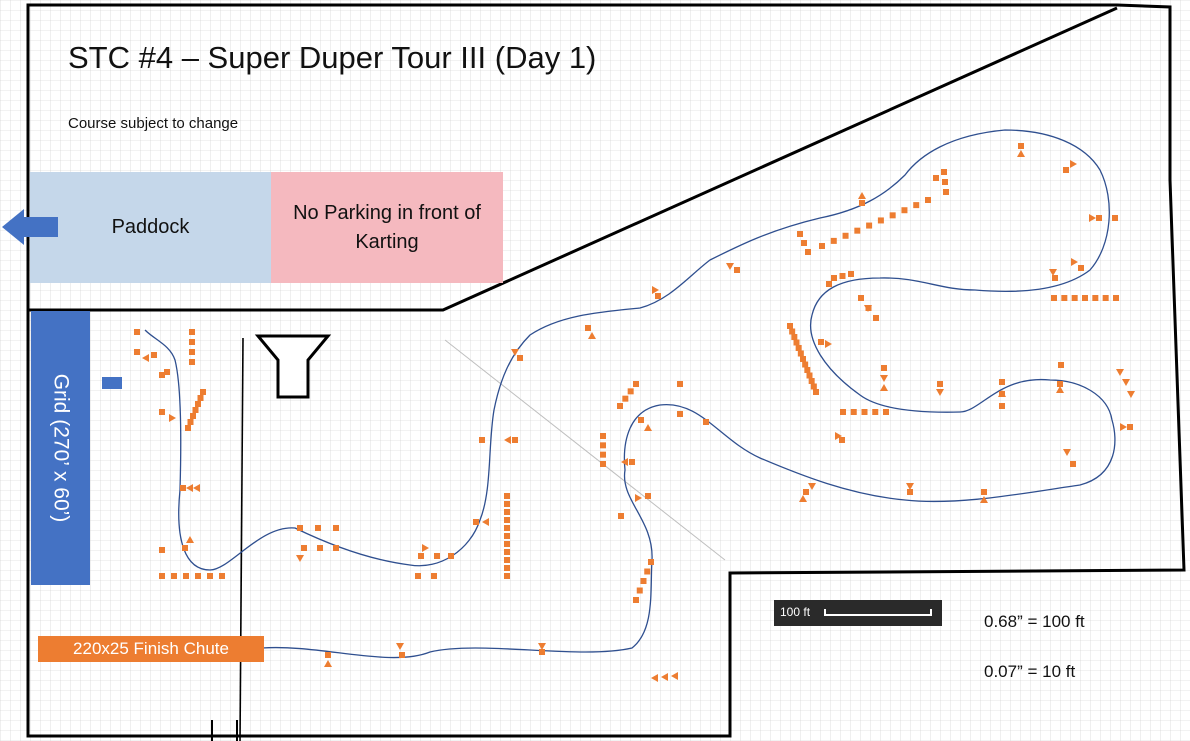 The image size is (1190, 741). Describe the element at coordinates (150, 227) in the screenshot. I see `paddock-zone` at that location.